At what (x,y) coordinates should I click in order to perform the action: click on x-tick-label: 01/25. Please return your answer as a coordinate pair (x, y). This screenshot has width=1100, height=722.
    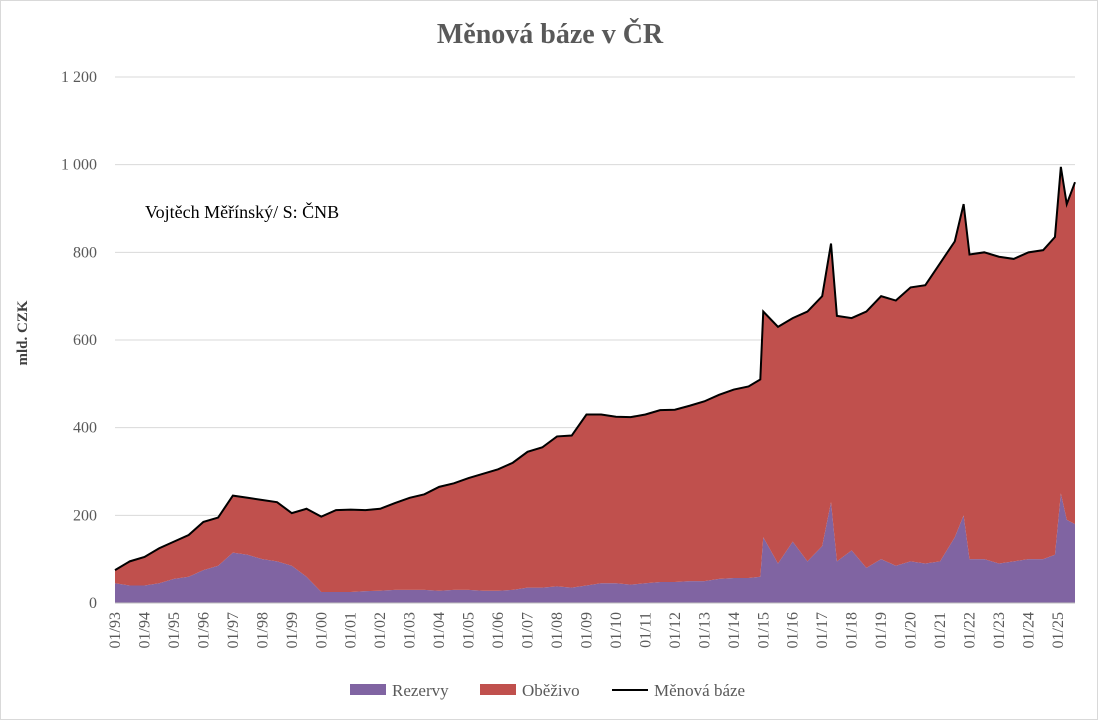
    Looking at the image, I should click on (1058, 630).